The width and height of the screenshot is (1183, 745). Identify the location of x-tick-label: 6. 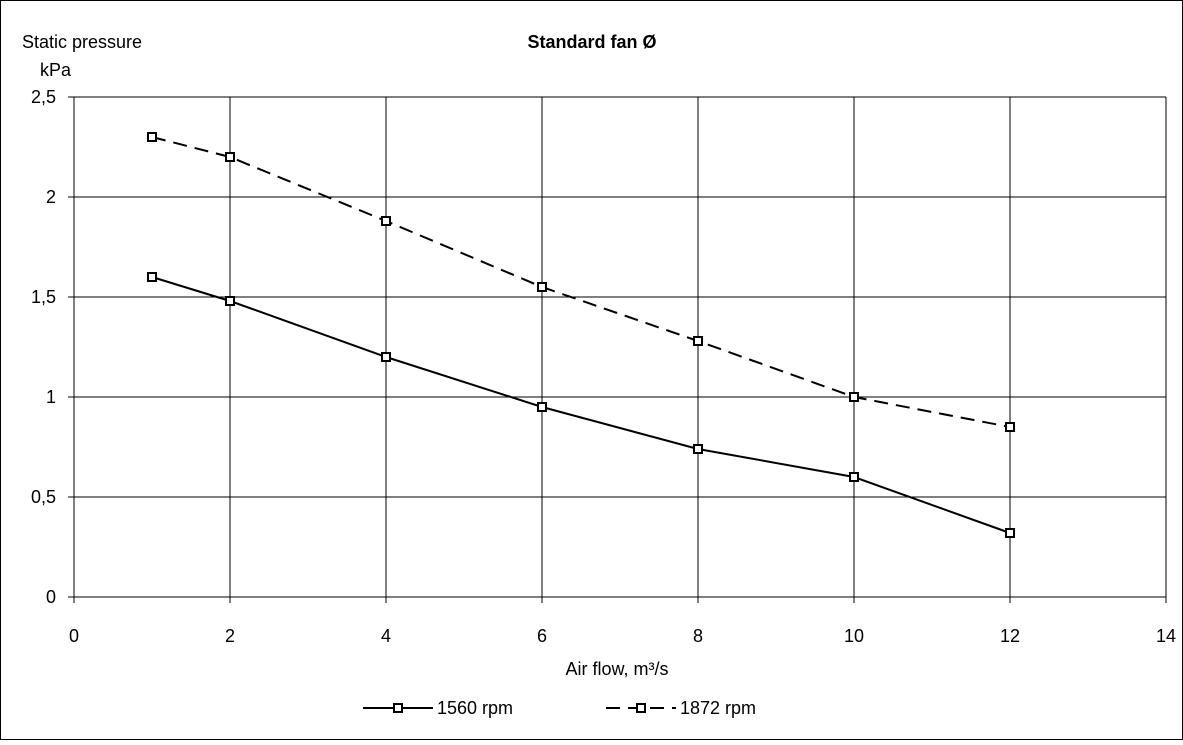
(542, 636).